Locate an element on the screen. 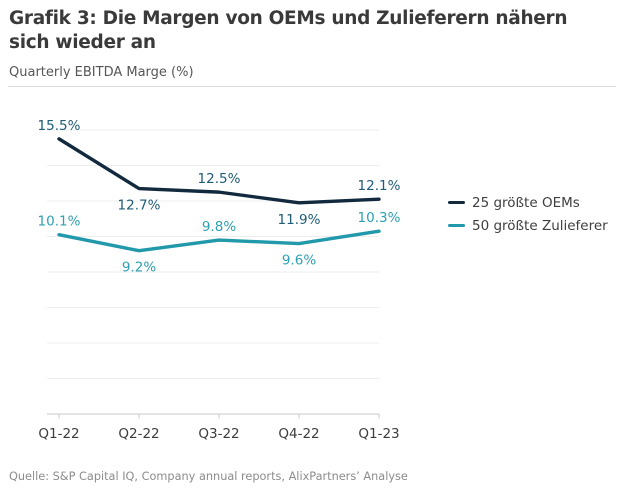  svg-text: Q1-23 is located at coordinates (378, 434).